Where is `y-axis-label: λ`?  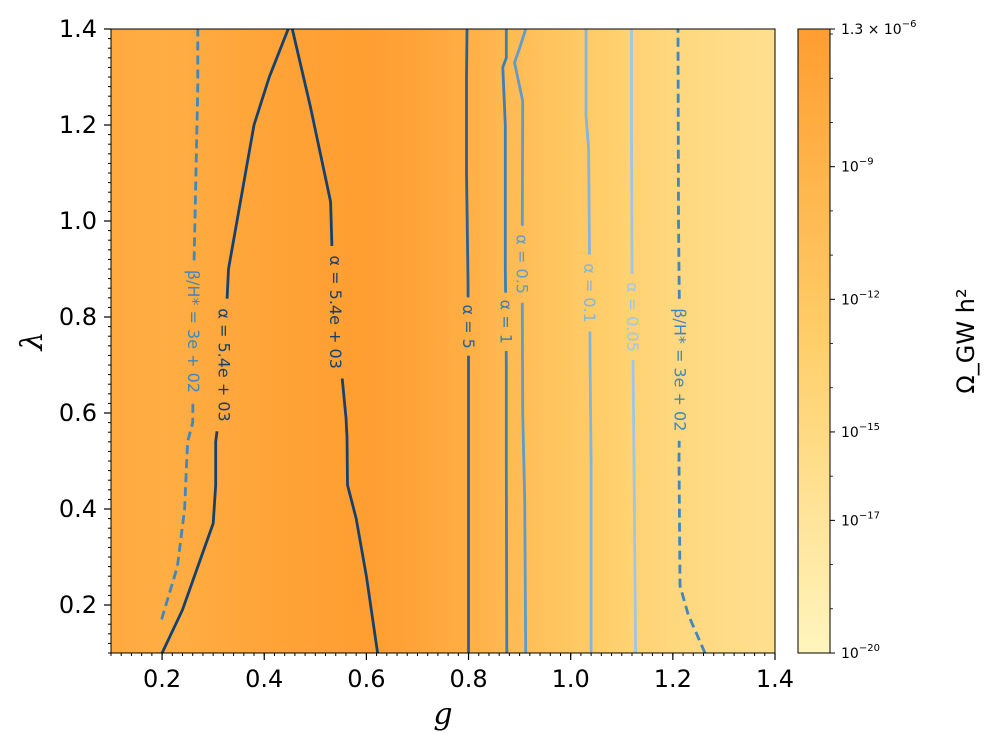
y-axis-label: λ is located at coordinates (32, 341).